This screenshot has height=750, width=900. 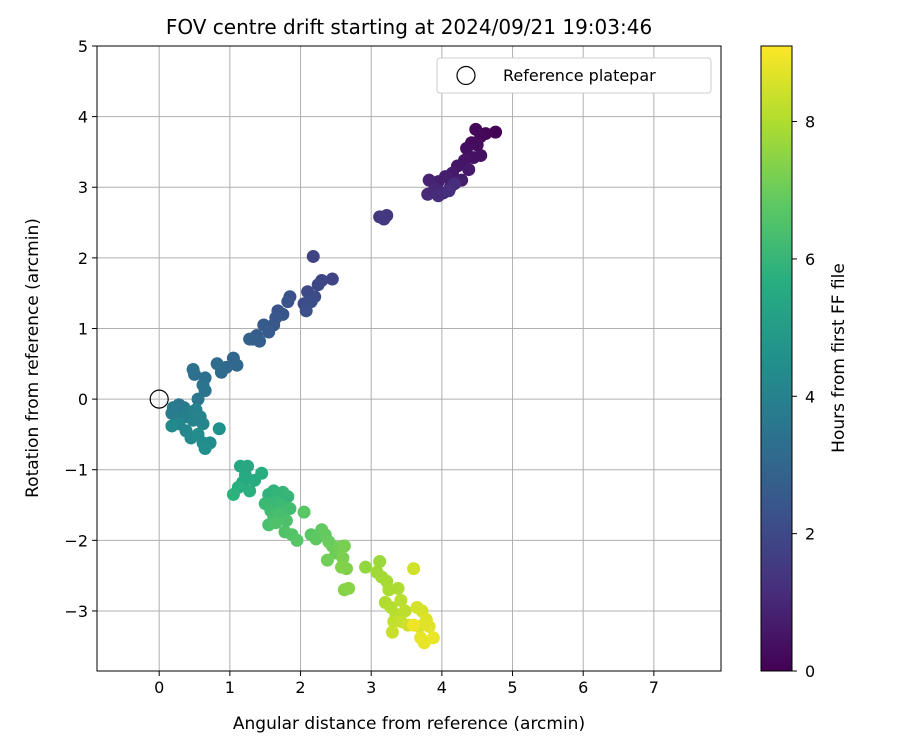 What do you see at coordinates (300, 687) in the screenshot?
I see `x-tick-label: 2` at bounding box center [300, 687].